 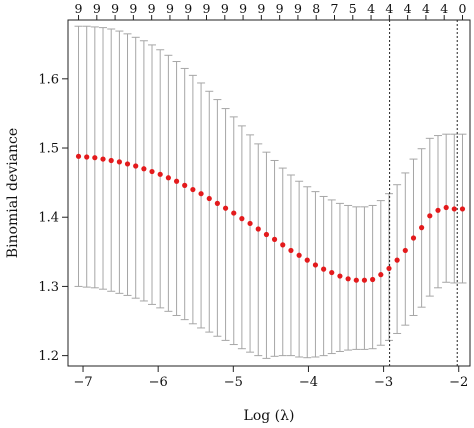 I want to click on top-axis-label: 8, so click(x=316, y=8).